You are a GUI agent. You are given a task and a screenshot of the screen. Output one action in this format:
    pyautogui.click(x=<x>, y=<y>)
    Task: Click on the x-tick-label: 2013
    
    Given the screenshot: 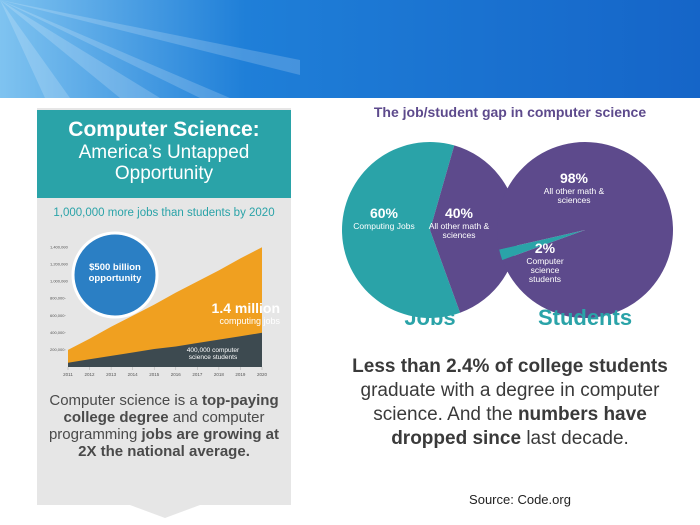 What is the action you would take?
    pyautogui.click(x=111, y=374)
    